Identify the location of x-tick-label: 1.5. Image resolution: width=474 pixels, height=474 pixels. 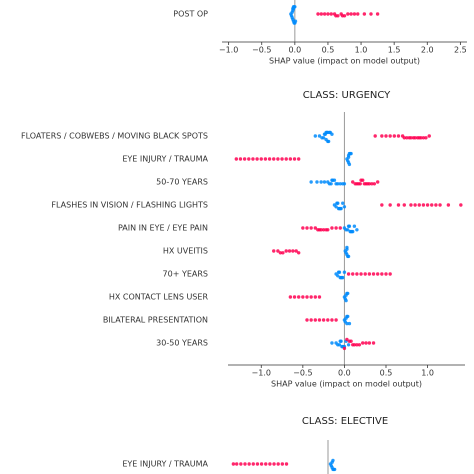
(394, 50).